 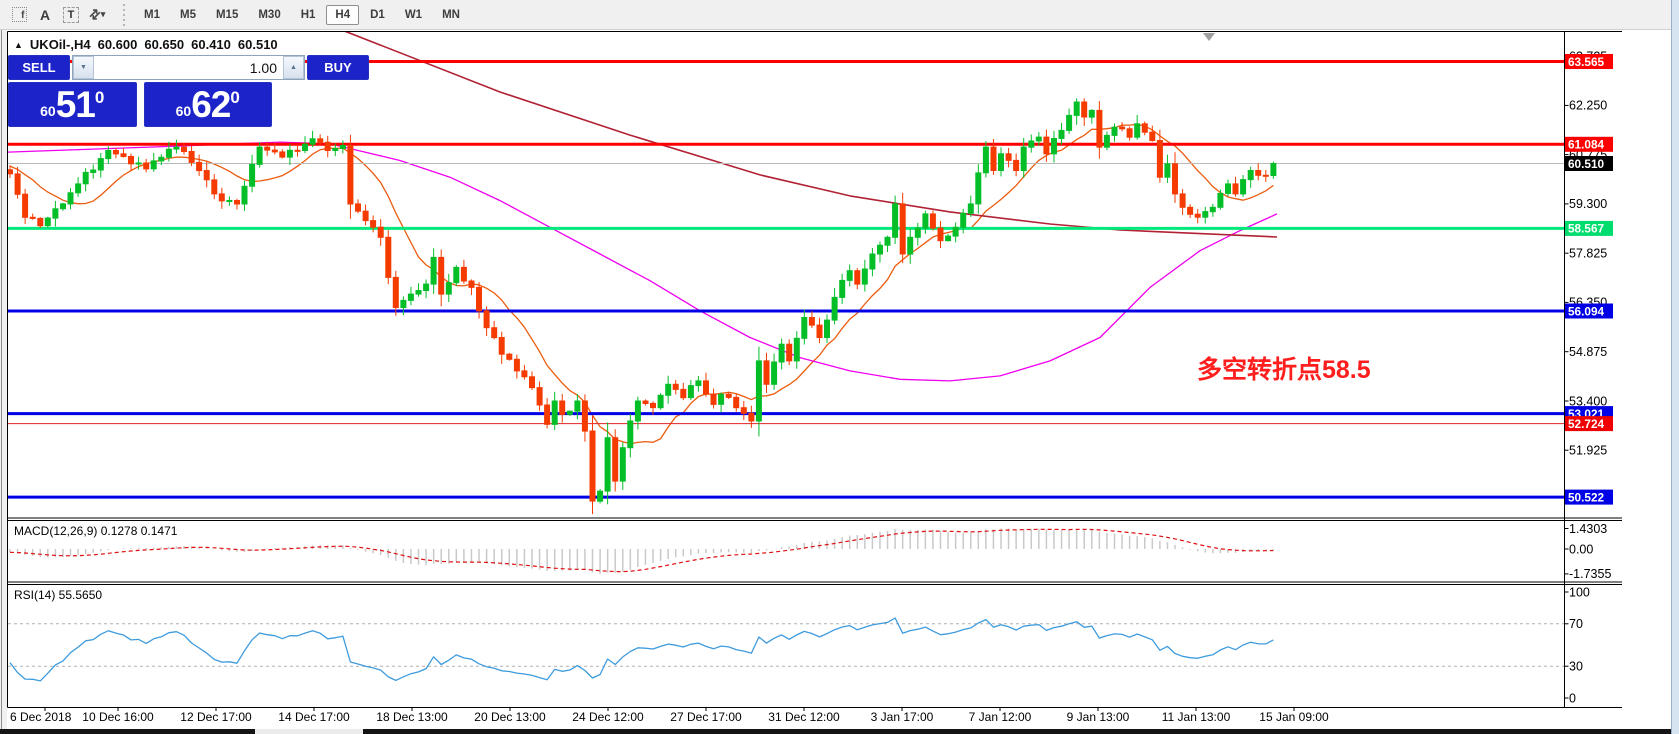 I want to click on sell-price-prefix: 60, so click(x=48, y=110).